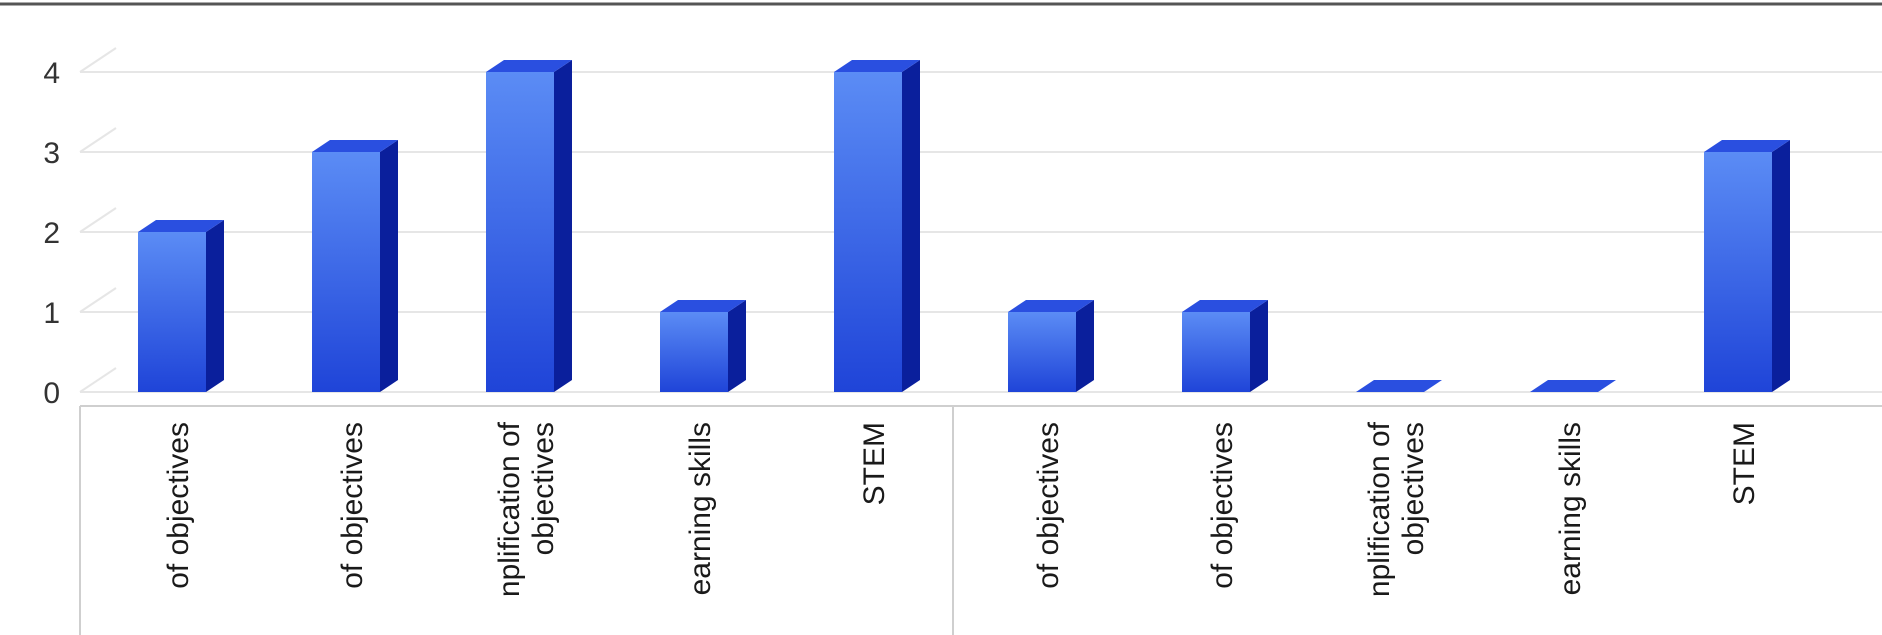  I want to click on y-tick-label: 2, so click(51, 233).